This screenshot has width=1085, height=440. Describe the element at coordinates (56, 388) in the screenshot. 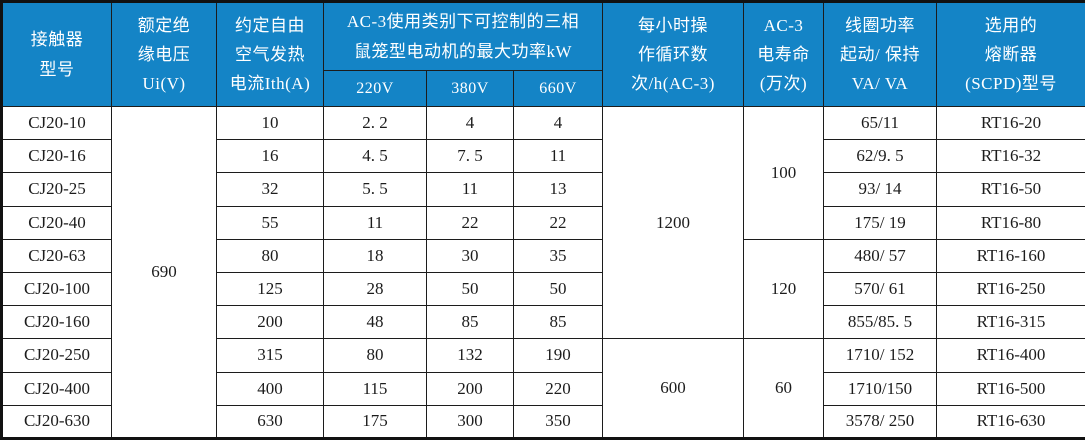

I see `cell-model: CJ20-400` at that location.